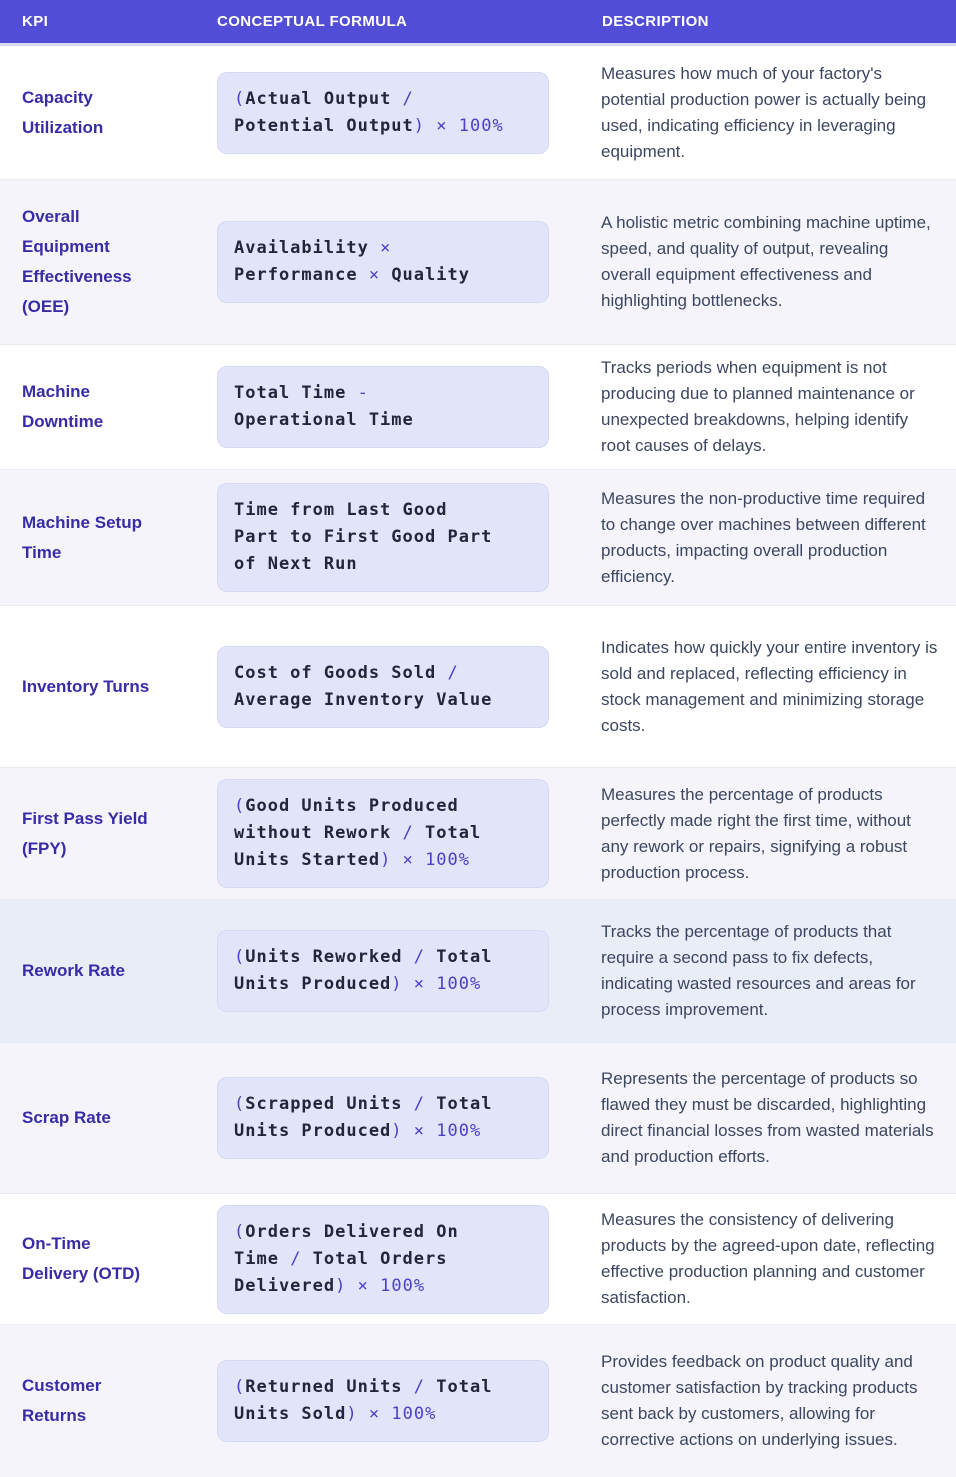  What do you see at coordinates (383, 262) in the screenshot?
I see `formula-chip: Availability × Performance × Quality` at bounding box center [383, 262].